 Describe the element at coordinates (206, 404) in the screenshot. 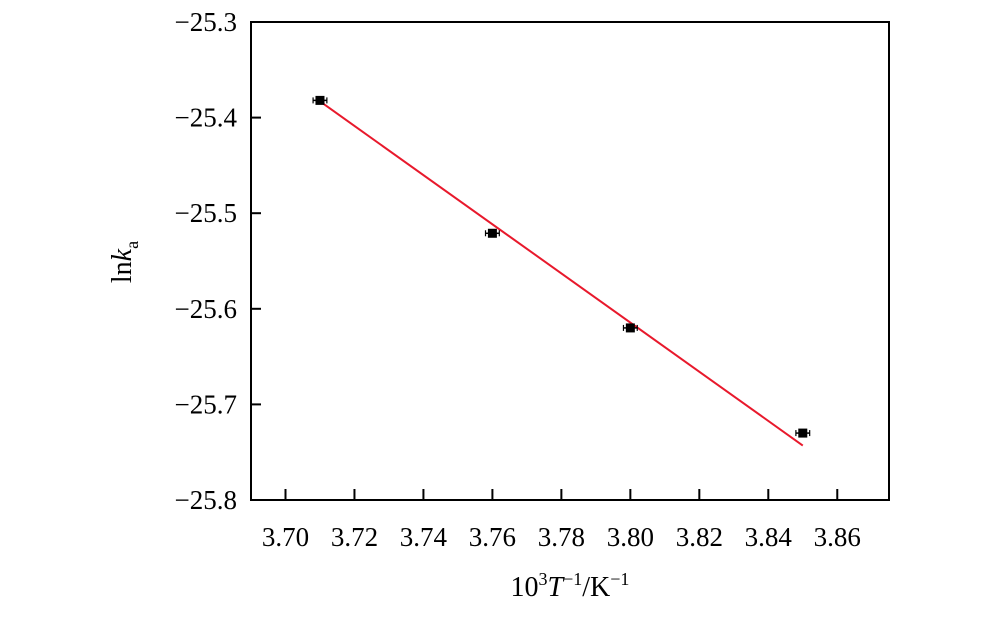

I see `y-tick-label: −25.7` at that location.